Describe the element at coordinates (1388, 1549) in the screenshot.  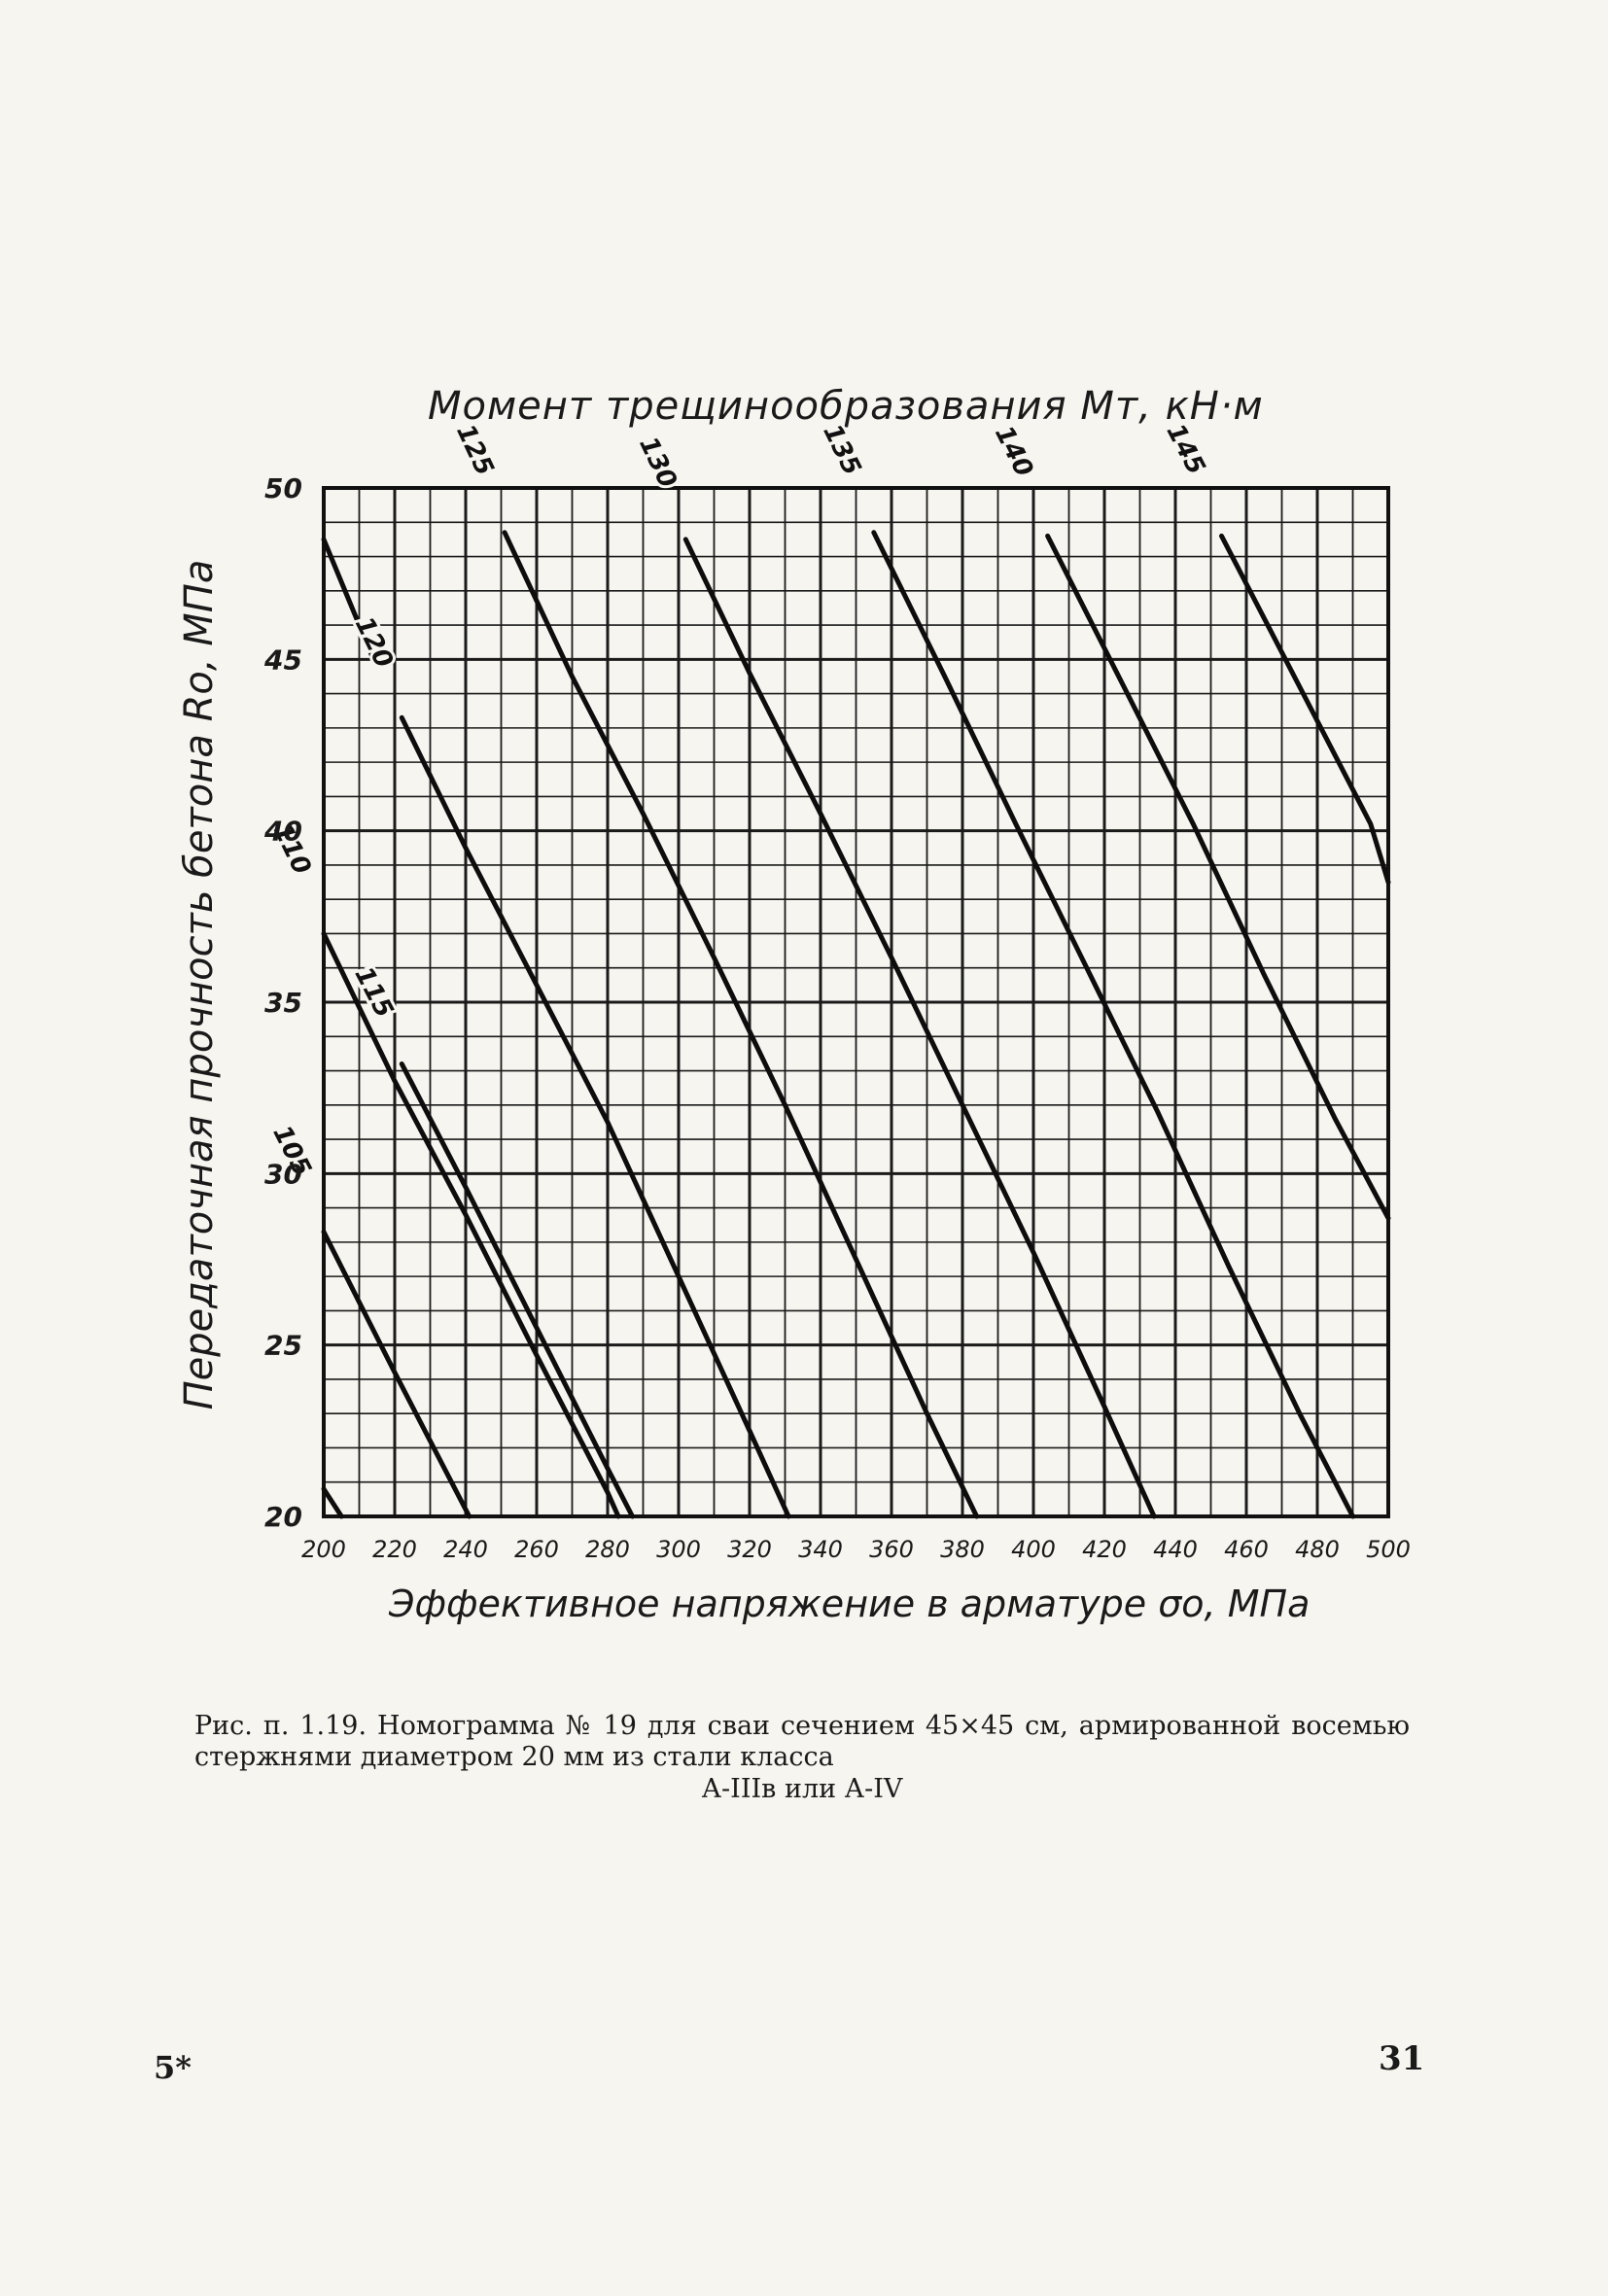
I see `x-tick-label: 500` at that location.